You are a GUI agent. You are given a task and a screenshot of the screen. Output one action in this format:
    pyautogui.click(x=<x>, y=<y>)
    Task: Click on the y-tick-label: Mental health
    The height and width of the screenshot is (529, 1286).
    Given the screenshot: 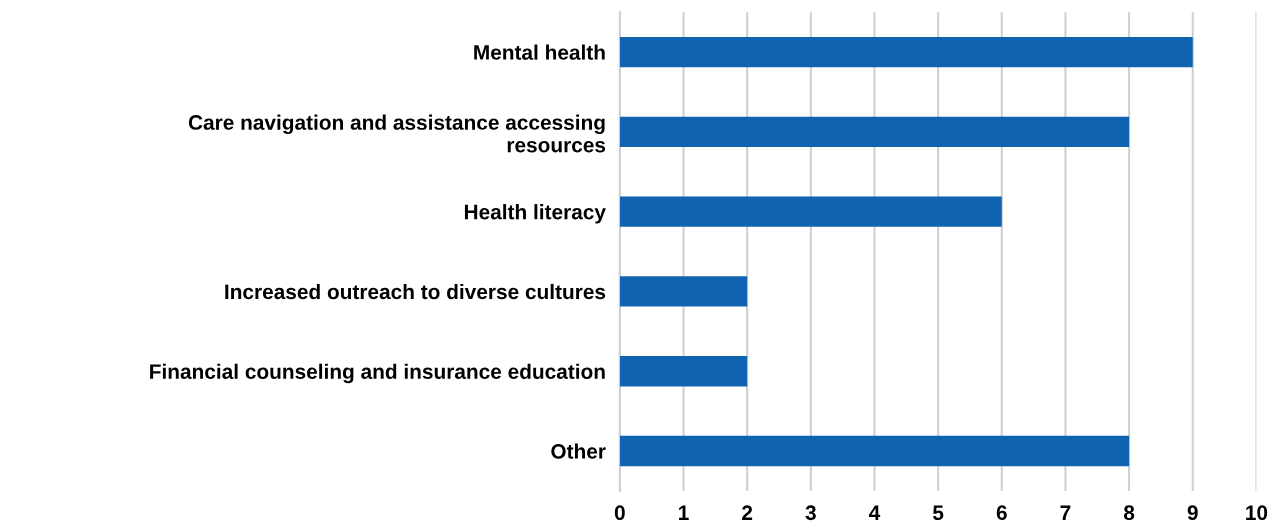 What is the action you would take?
    pyautogui.click(x=539, y=52)
    